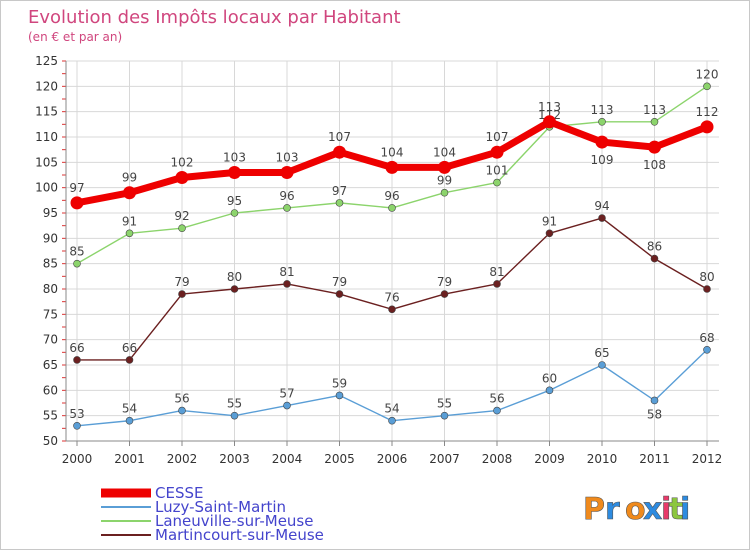  Describe the element at coordinates (129, 178) in the screenshot. I see `data-label: 99` at that location.